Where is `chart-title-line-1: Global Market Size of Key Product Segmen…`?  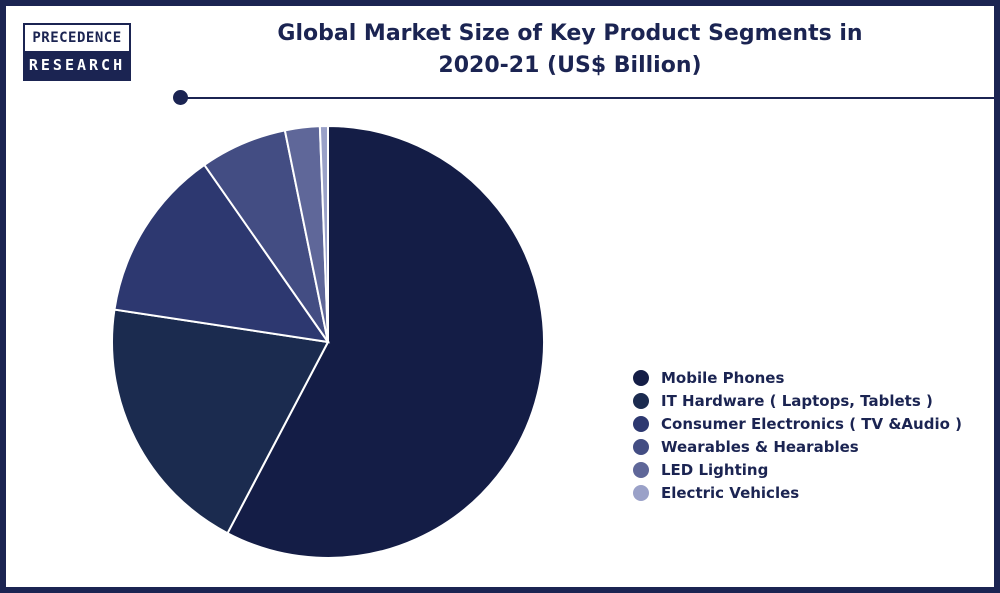
chart-title-line-1: Global Market Size of Key Product Segmen… is located at coordinates (570, 33).